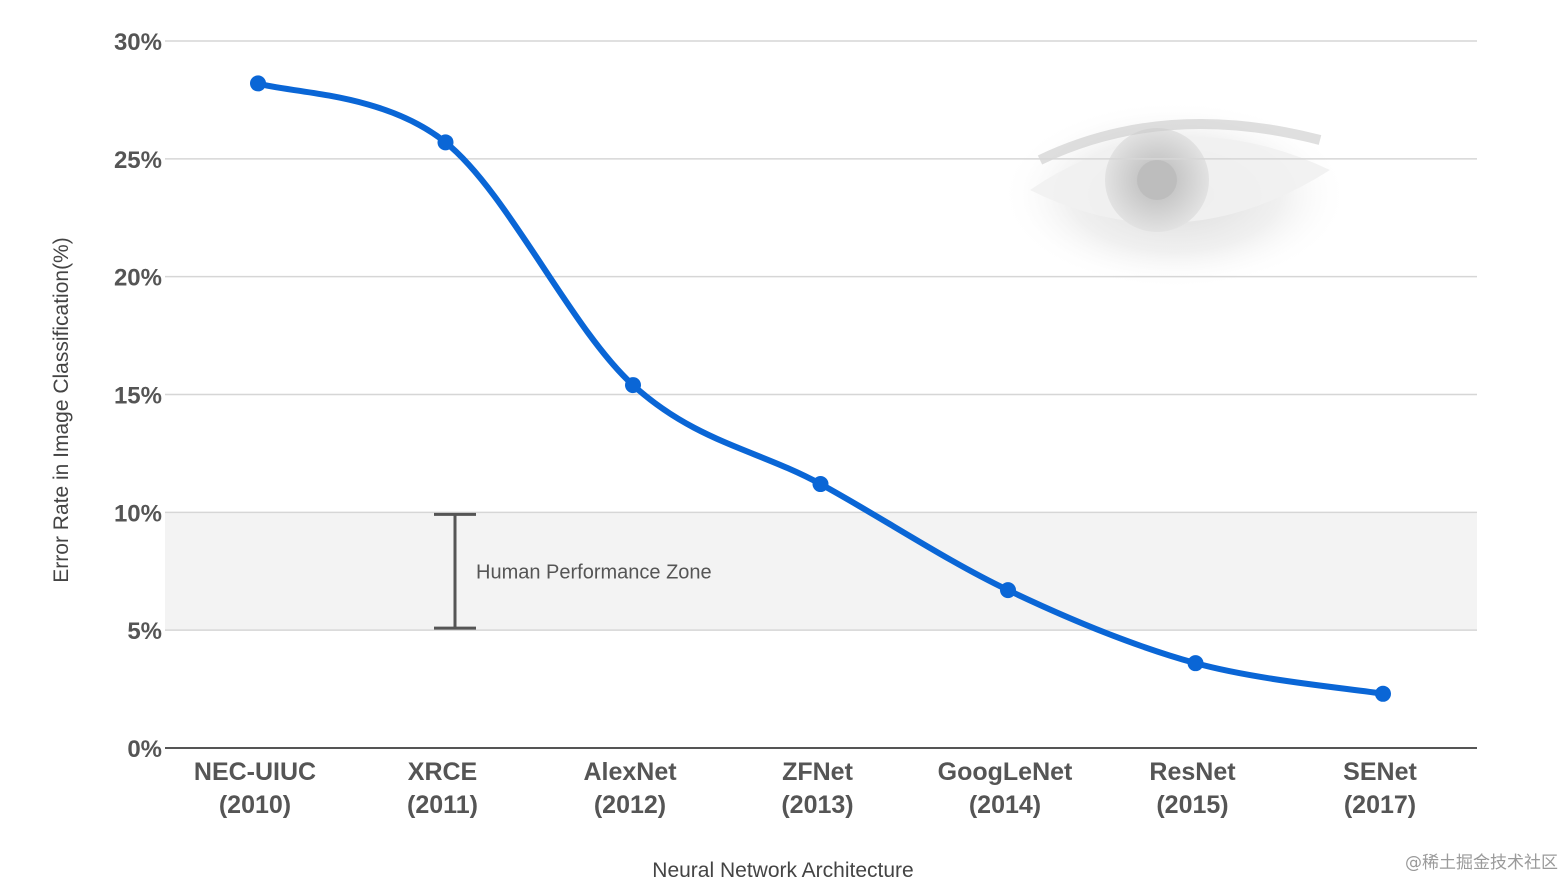 This screenshot has width=1564, height=880. What do you see at coordinates (144, 631) in the screenshot?
I see `y-tick-label: 5%` at bounding box center [144, 631].